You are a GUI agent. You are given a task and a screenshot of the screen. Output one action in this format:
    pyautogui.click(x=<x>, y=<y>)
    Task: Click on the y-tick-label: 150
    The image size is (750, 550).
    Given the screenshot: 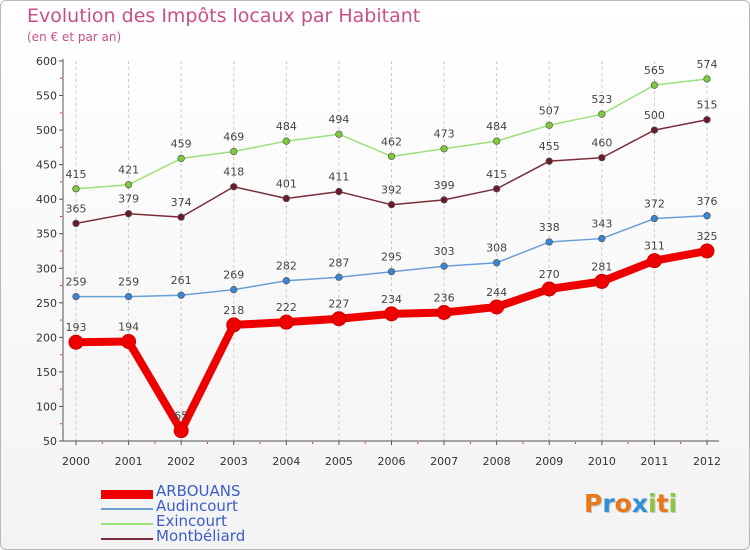 What is the action you would take?
    pyautogui.click(x=46, y=372)
    